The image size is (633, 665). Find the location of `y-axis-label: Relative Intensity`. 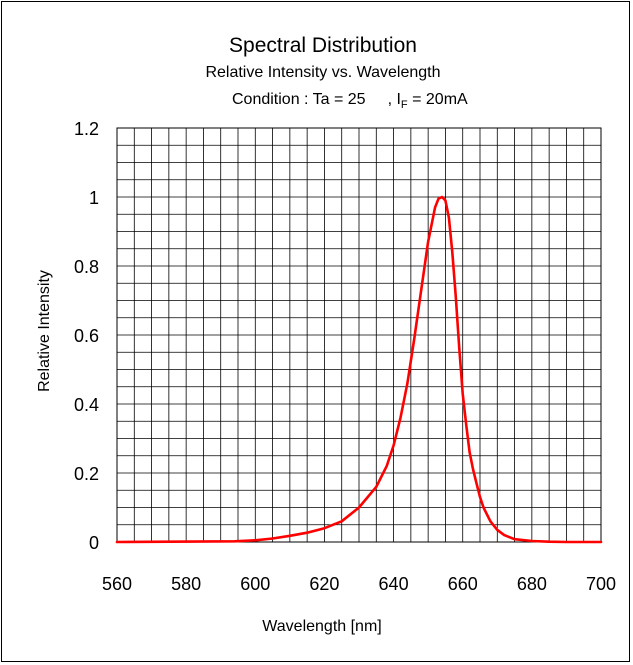

y-axis-label: Relative Intensity is located at coordinates (44, 331).